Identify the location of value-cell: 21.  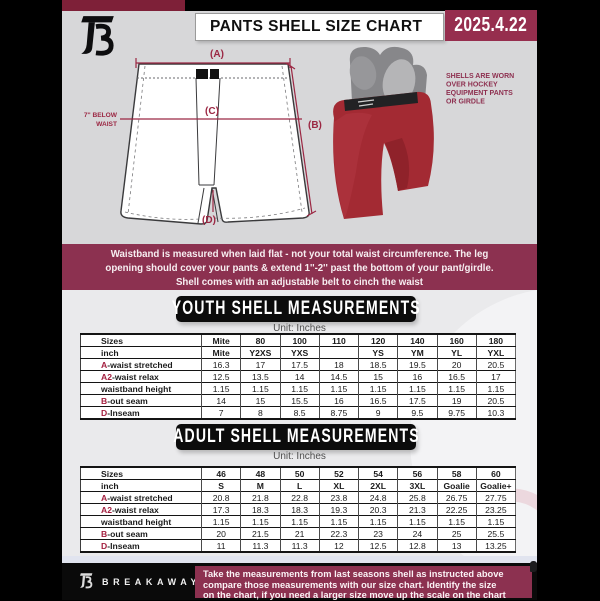
(299, 533).